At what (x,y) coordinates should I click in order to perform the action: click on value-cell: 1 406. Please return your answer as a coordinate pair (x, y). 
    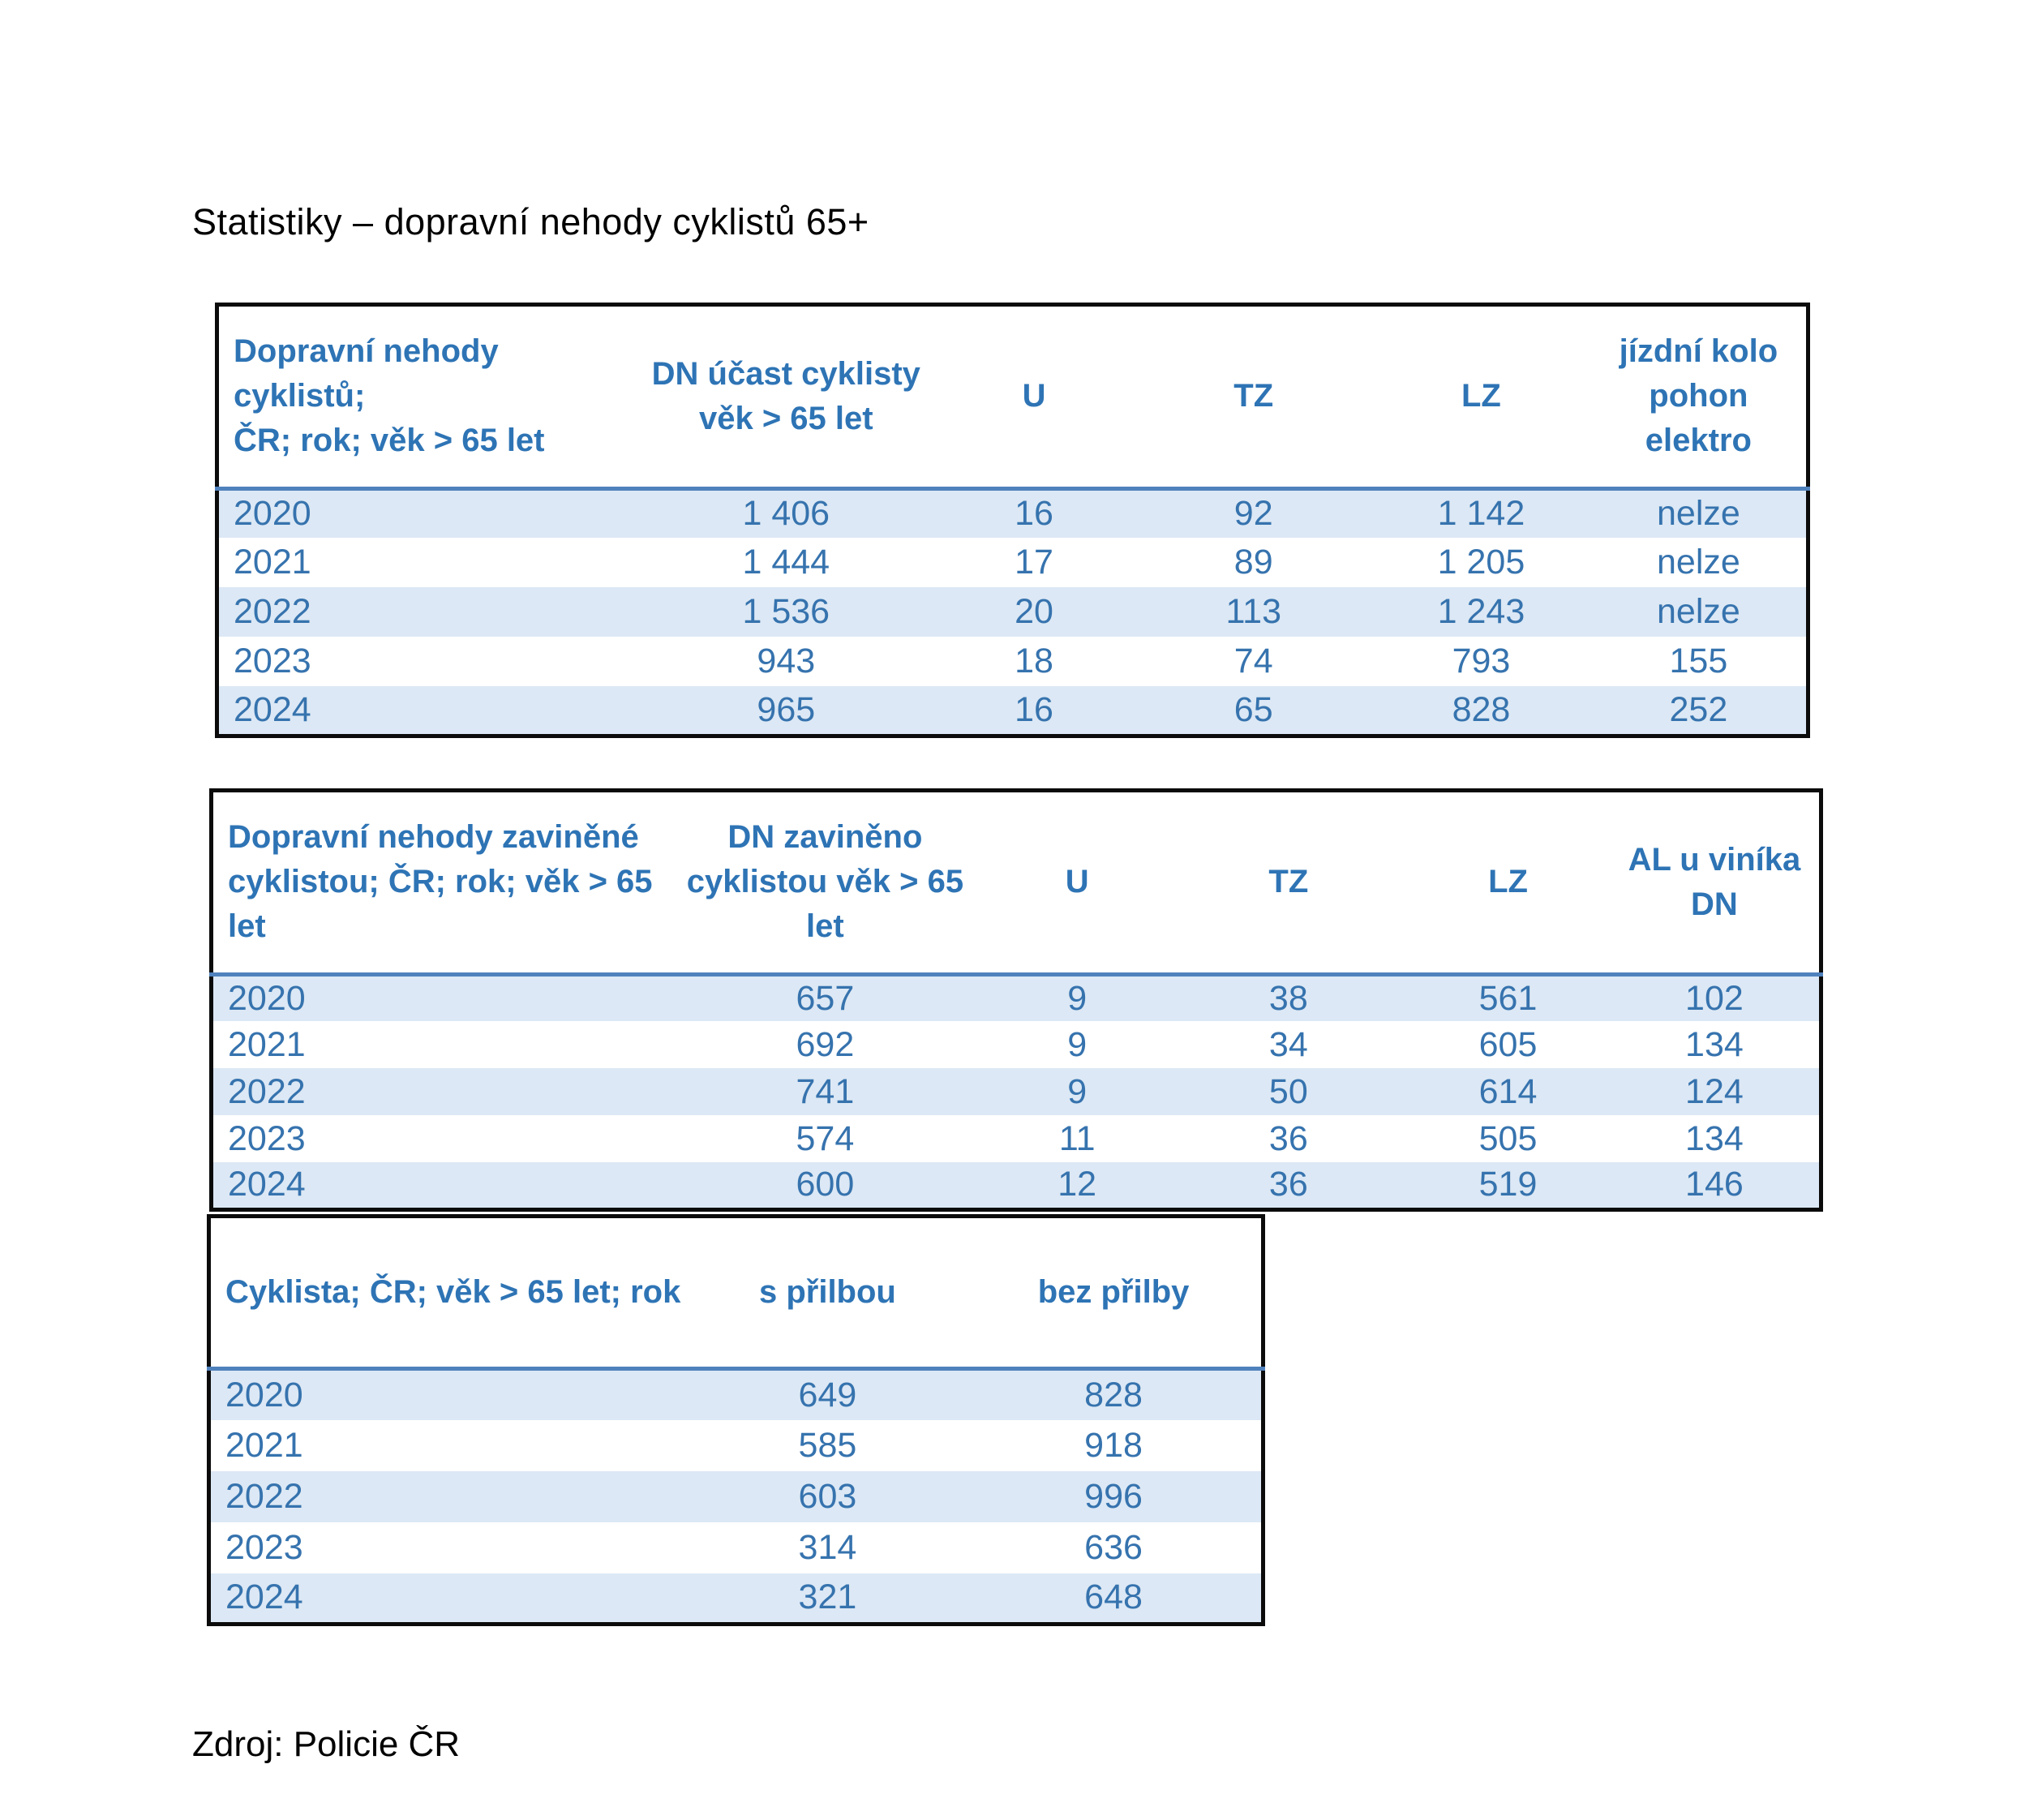
    Looking at the image, I should click on (786, 514).